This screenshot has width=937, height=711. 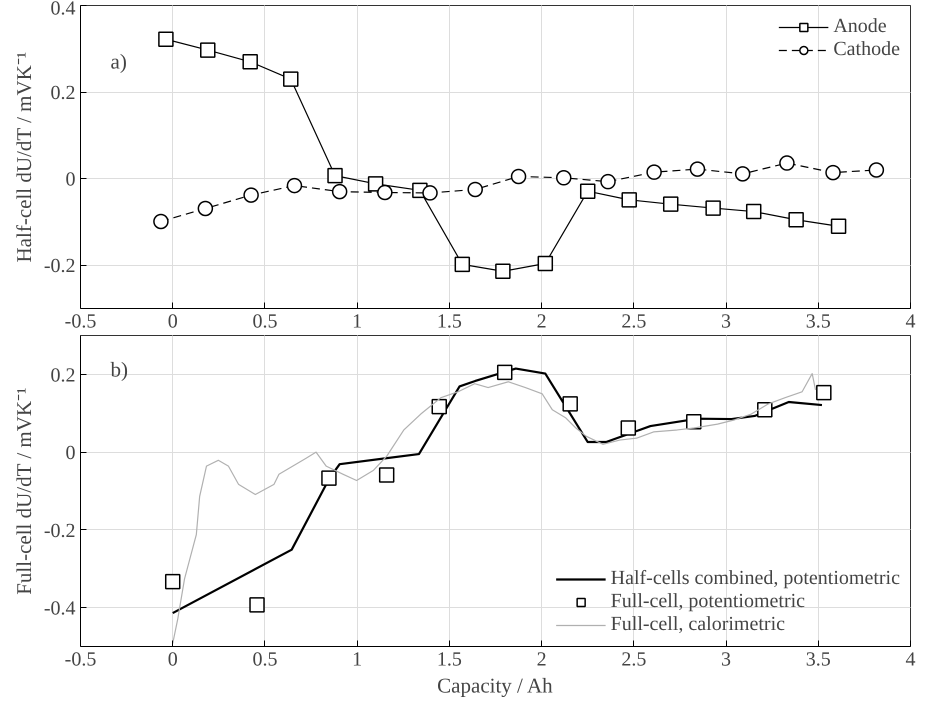 I want to click on y-axis-title: Half-cell dU/dT / mVK⁻¹, so click(x=24, y=157).